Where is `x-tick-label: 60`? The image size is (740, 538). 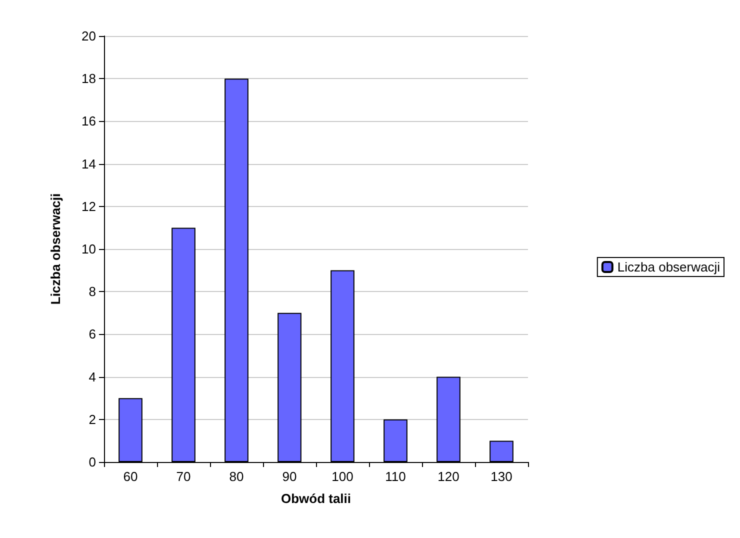
x-tick-label: 60 is located at coordinates (130, 476).